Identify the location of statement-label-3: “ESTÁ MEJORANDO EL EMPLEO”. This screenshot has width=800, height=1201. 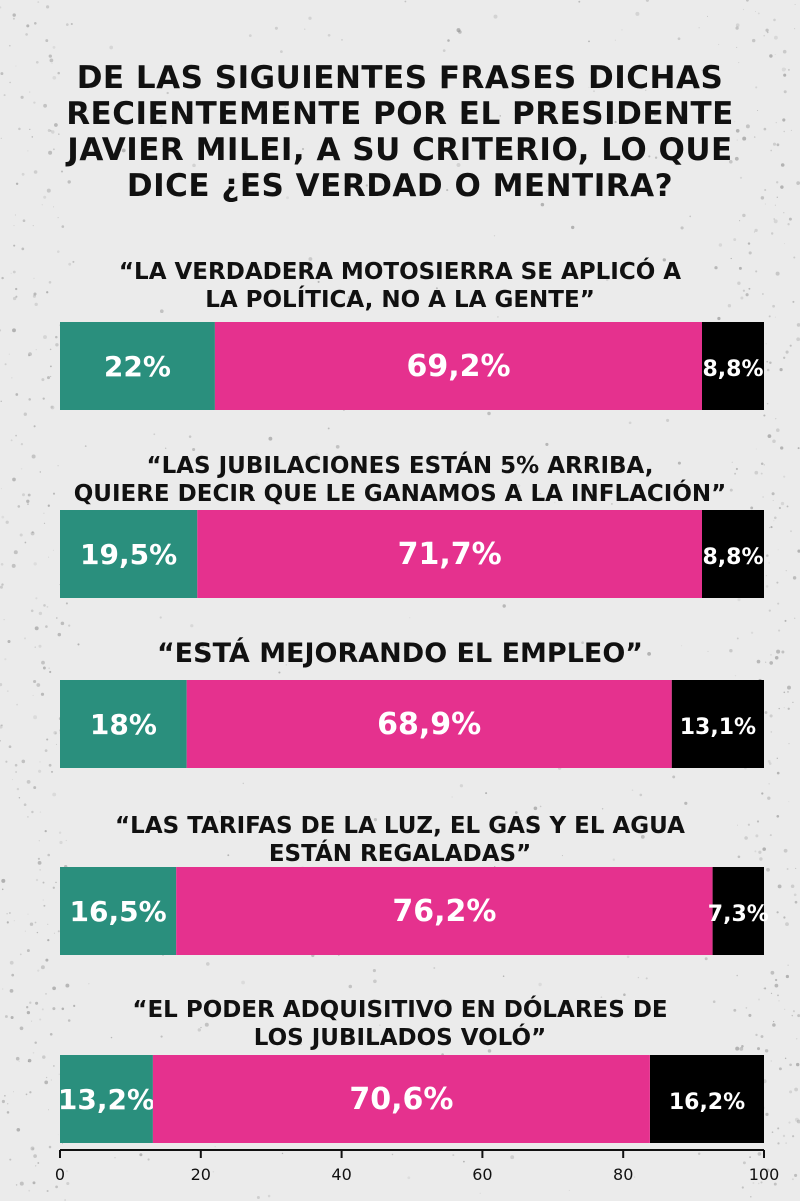
(400, 653).